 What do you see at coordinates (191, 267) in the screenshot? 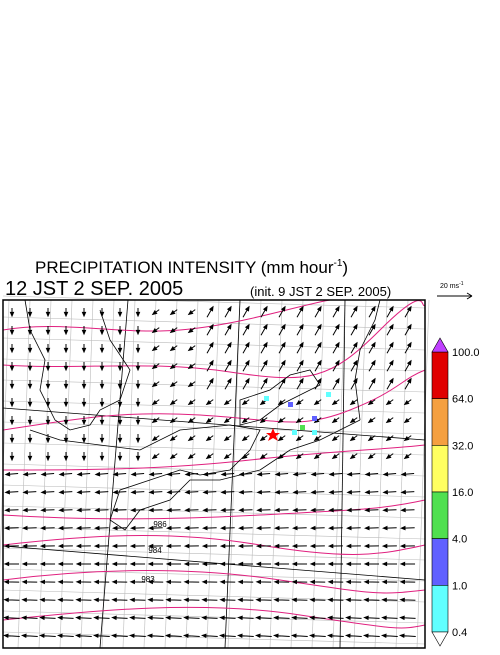
I see `title: PRECIPITATION INTENSITY (mm hour-1)` at bounding box center [191, 267].